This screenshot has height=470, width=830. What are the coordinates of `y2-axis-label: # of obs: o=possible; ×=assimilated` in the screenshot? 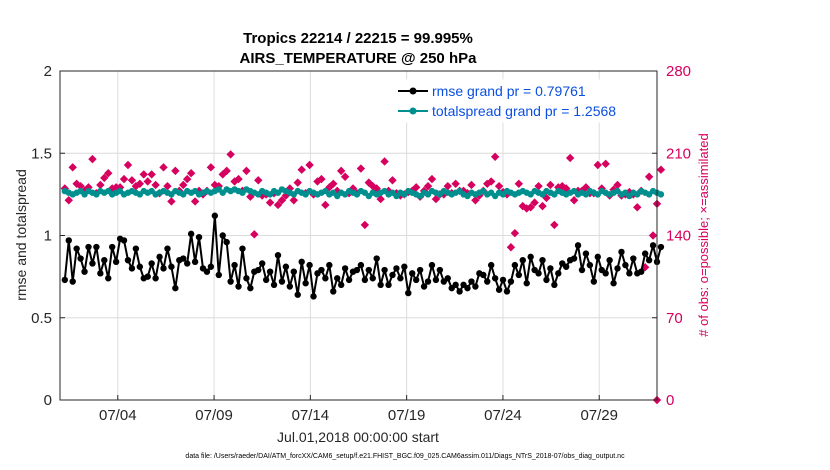 It's located at (703, 234).